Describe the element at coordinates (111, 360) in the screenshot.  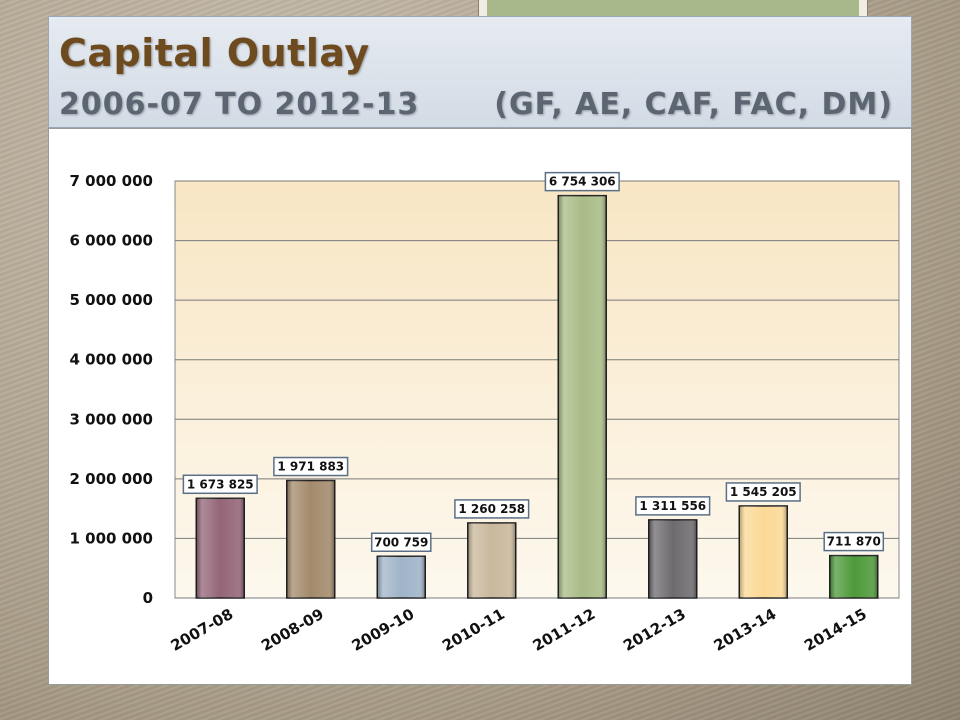
I see `y-tick-label: 4 000 000` at that location.